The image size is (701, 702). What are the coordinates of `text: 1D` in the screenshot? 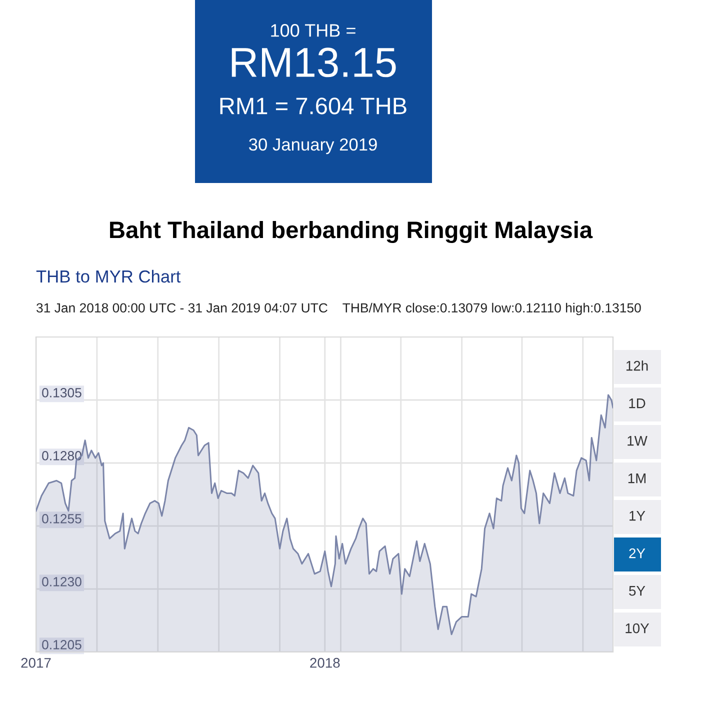 It's located at (637, 403).